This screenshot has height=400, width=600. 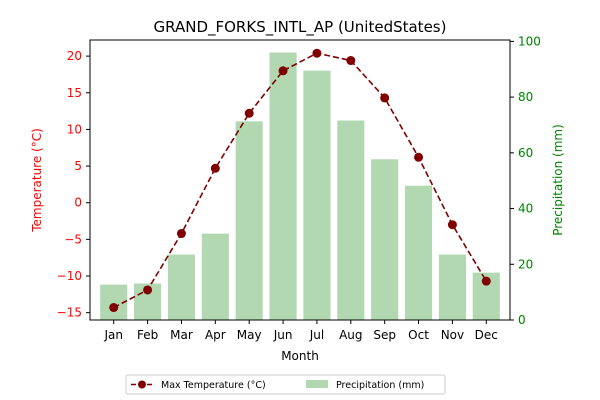 I want to click on precip-bar-apr, so click(x=215, y=276).